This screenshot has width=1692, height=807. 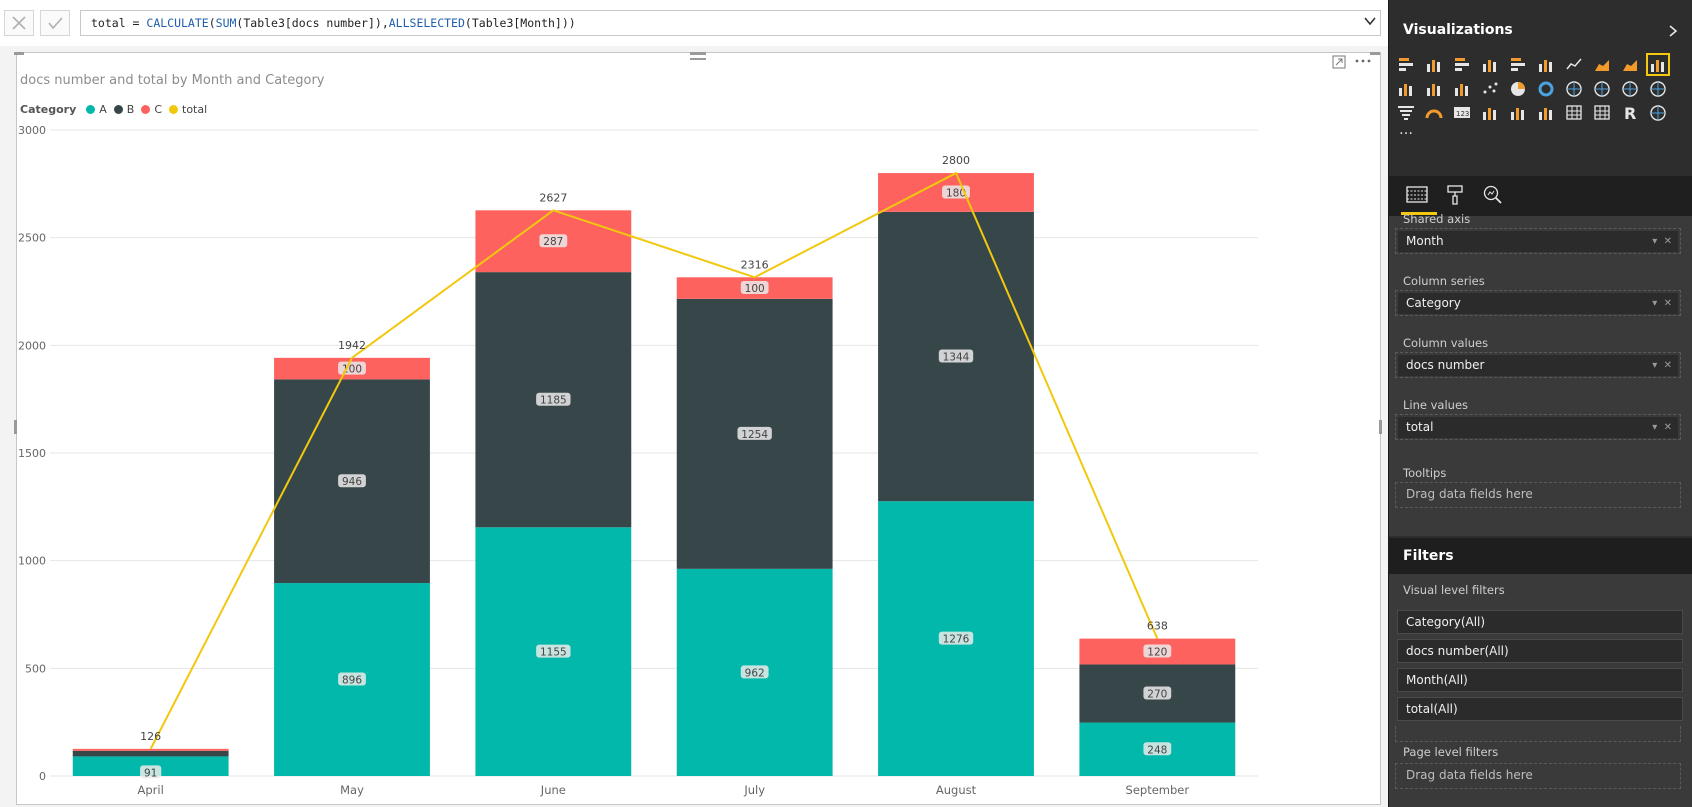 I want to click on bar-b-april, so click(x=150, y=753).